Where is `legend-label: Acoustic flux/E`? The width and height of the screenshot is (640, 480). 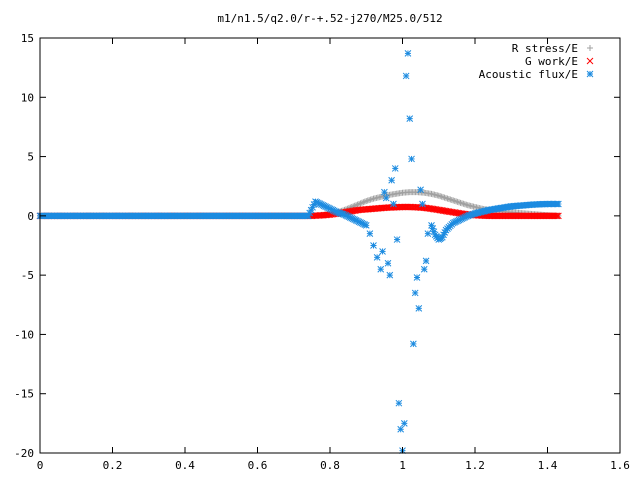
legend-label: Acoustic flux/E is located at coordinates (528, 74).